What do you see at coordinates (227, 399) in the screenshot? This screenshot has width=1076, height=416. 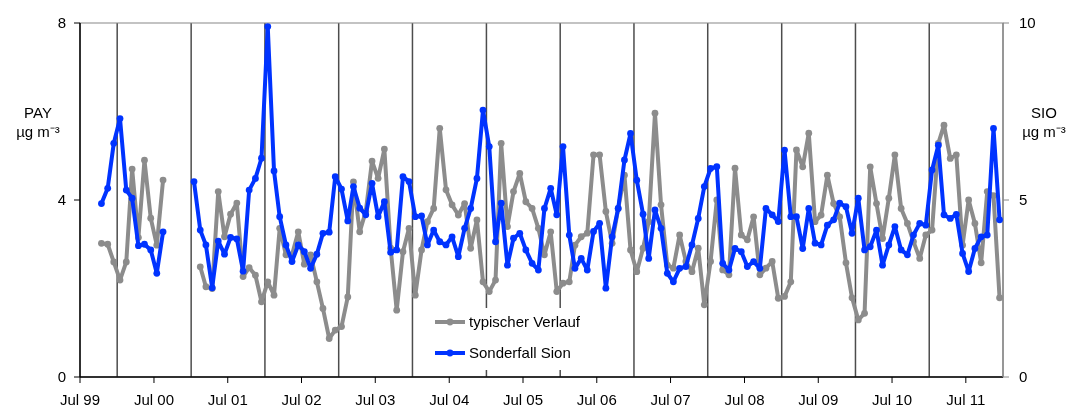 I see `x-tick-label: Jul 01` at bounding box center [227, 399].